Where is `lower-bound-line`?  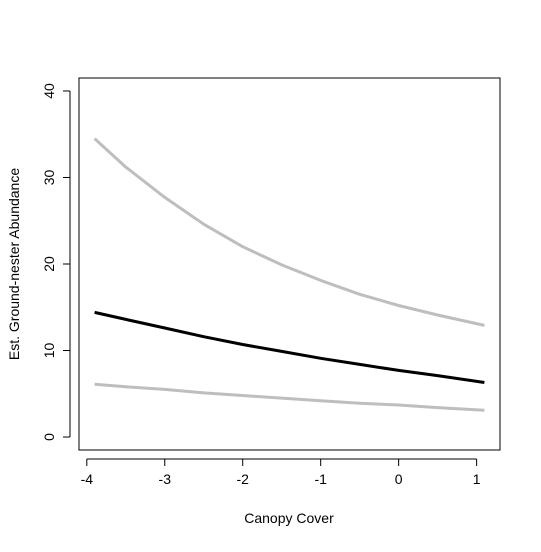 lower-bound-line is located at coordinates (289, 397).